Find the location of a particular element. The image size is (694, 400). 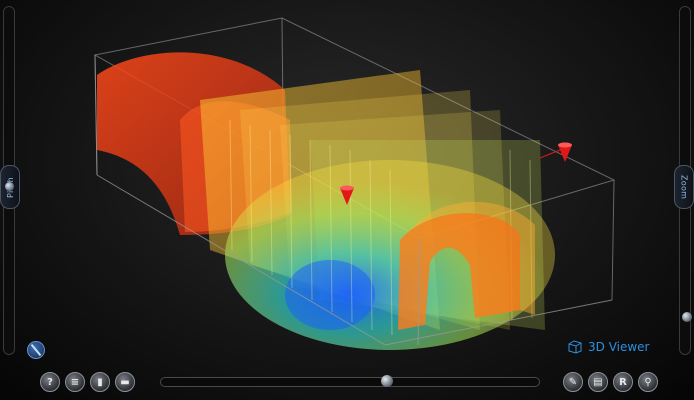

document-icon: ▤ is located at coordinates (598, 382).